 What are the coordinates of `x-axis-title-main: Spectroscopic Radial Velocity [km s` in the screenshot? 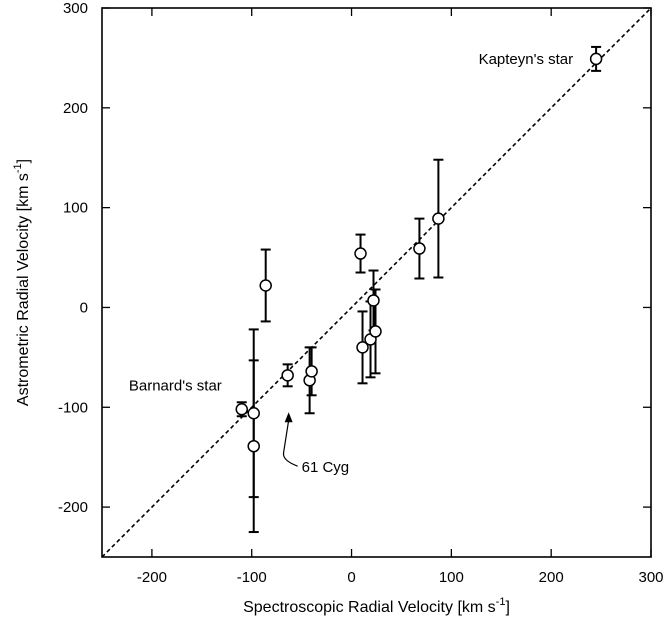 It's located at (369, 607).